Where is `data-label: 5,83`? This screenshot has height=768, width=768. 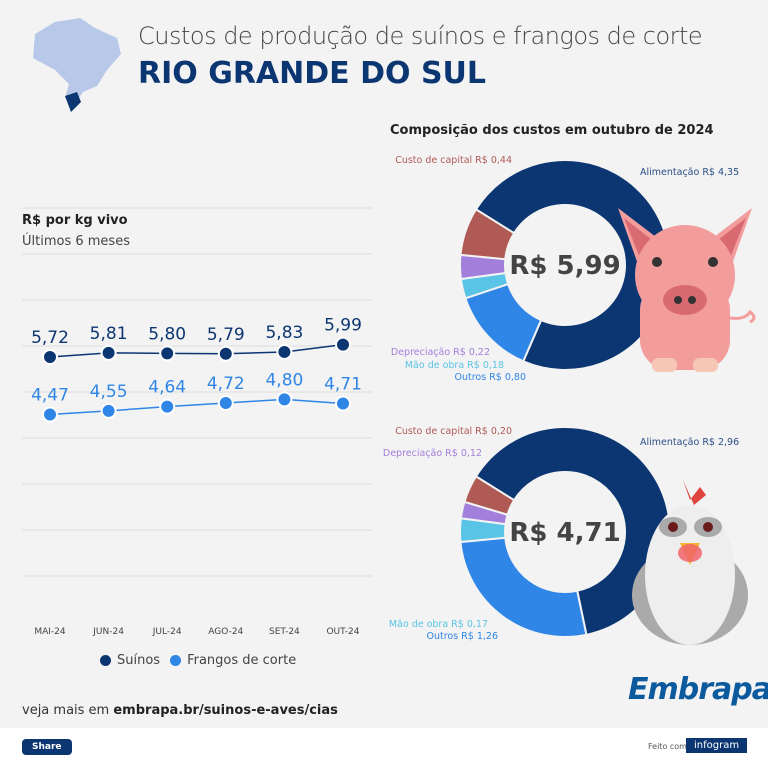
data-label: 5,83 is located at coordinates (284, 333).